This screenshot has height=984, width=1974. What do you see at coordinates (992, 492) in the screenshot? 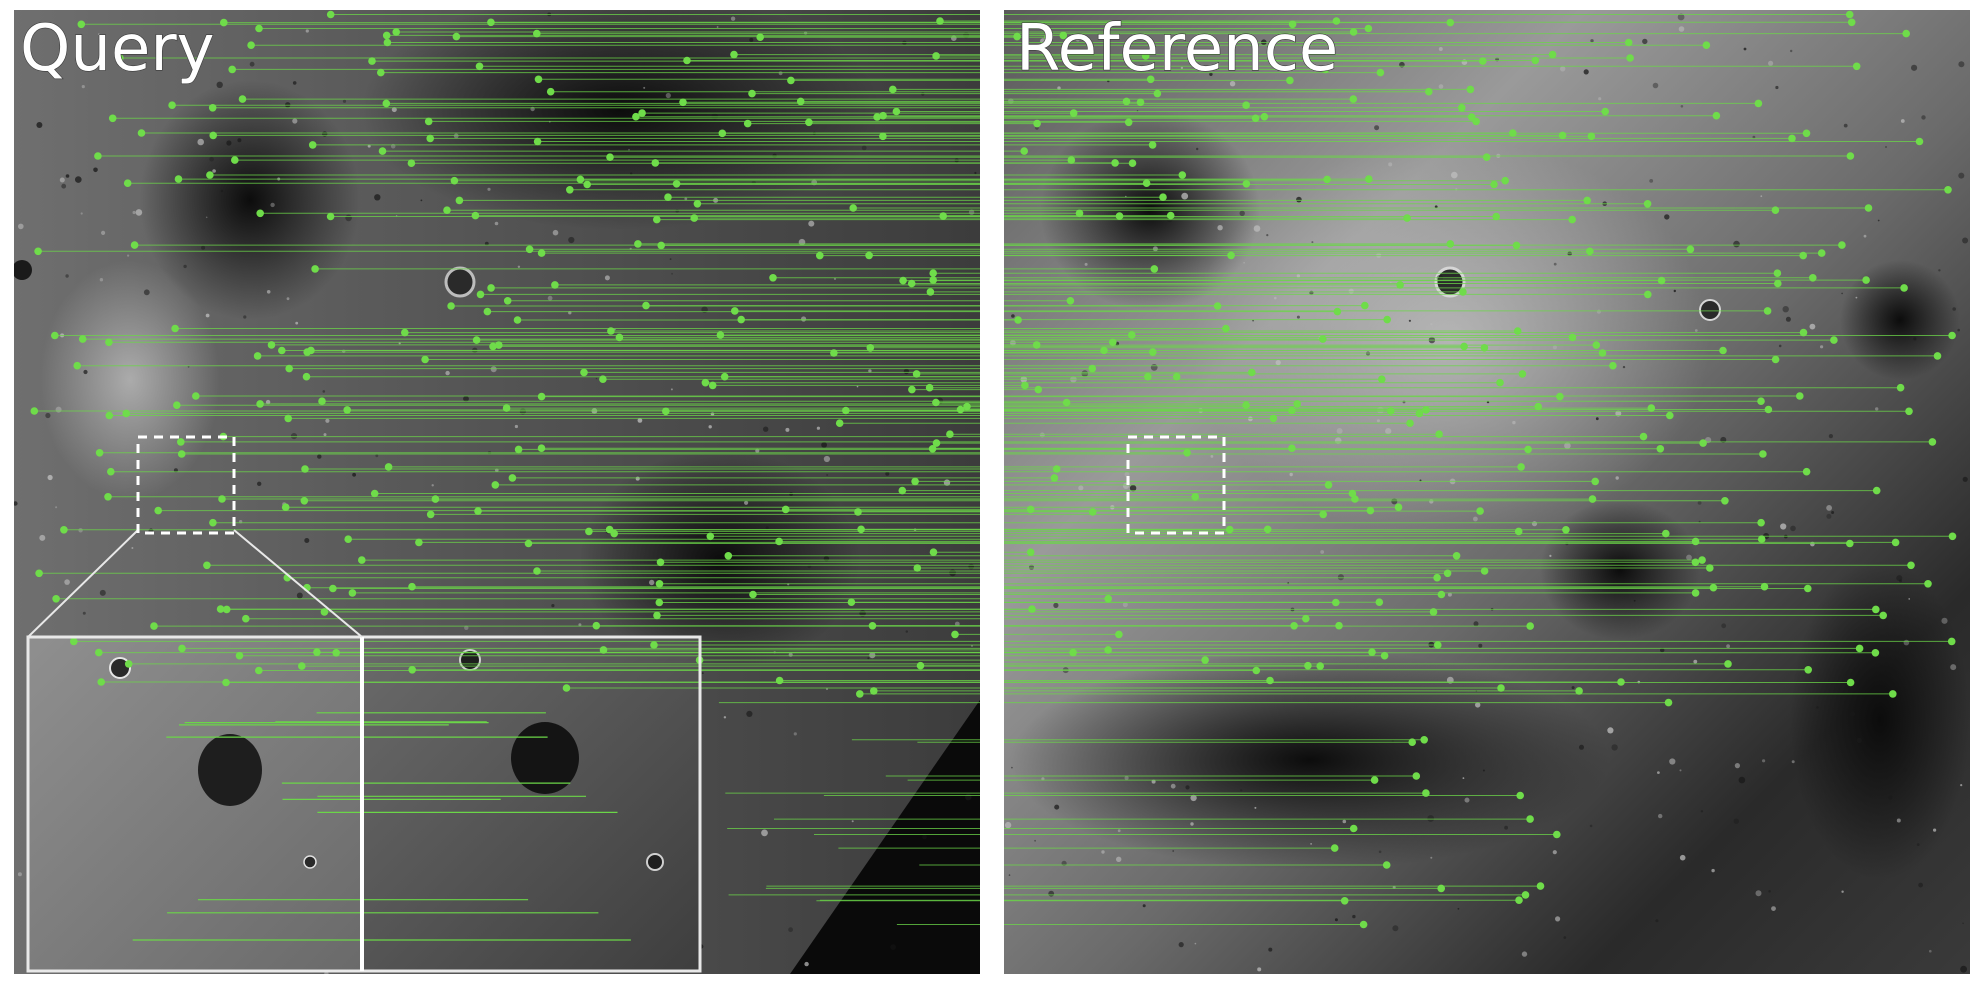
I see `panel-divider` at bounding box center [992, 492].